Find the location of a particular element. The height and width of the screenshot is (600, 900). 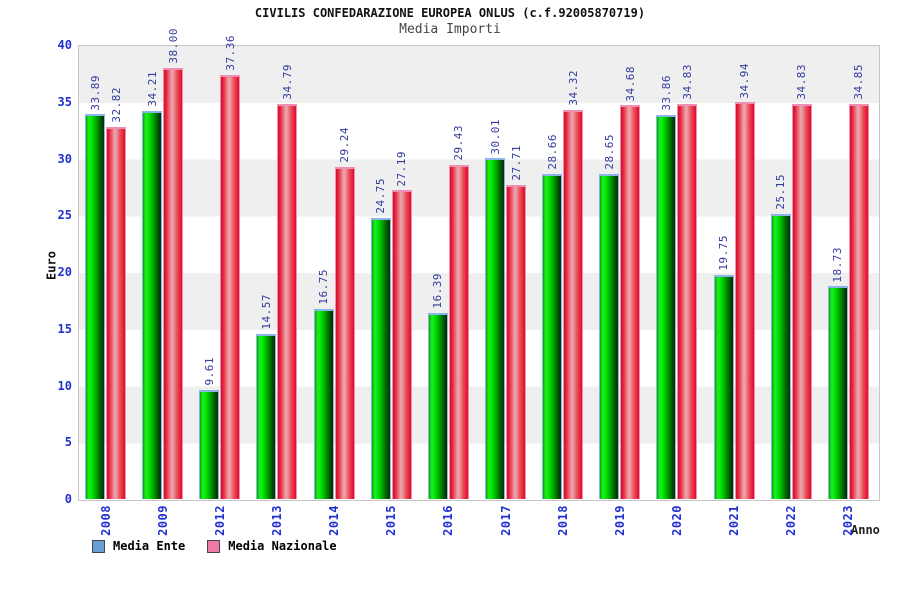

x-tick-2016: 2016 is located at coordinates (448, 520).